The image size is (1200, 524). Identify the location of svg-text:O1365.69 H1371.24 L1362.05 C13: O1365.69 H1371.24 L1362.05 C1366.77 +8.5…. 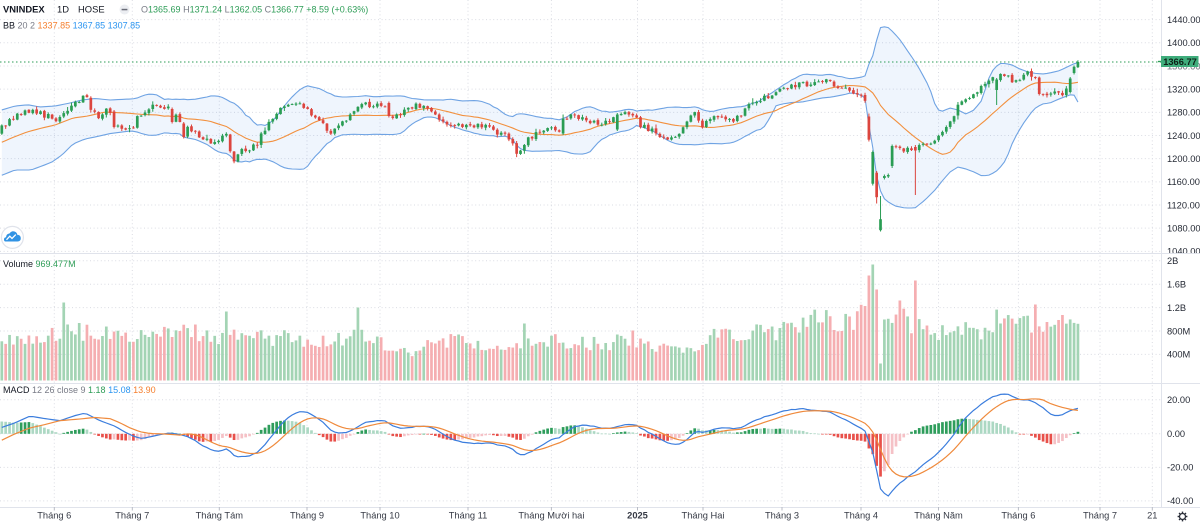
(254, 9).